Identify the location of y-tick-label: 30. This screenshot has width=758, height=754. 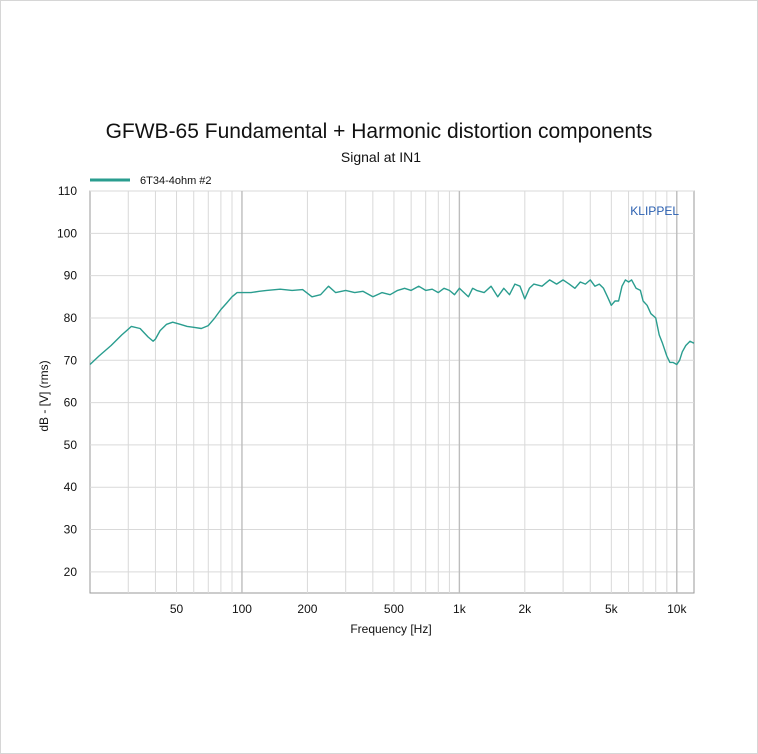
(71, 530).